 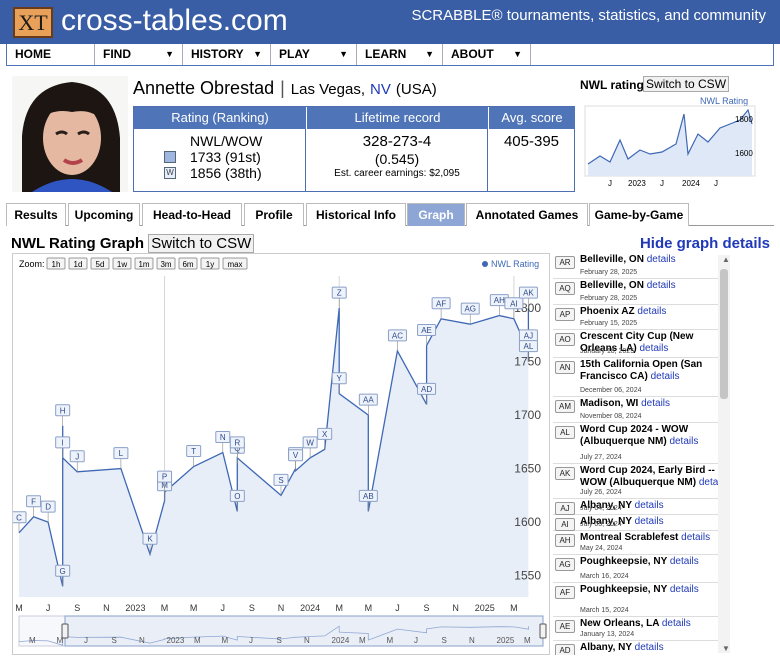 I want to click on event-code-badge: AM, so click(x=565, y=406).